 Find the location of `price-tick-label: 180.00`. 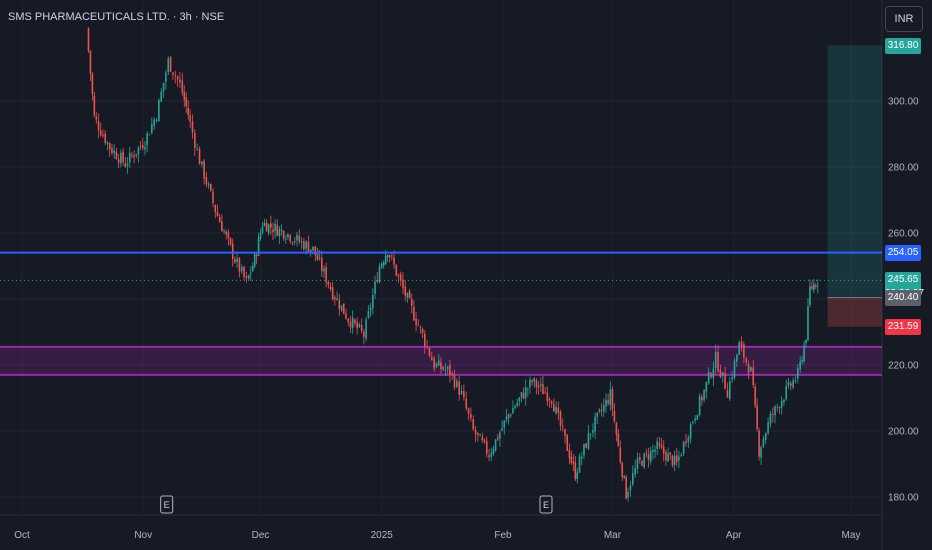

price-tick-label: 180.00 is located at coordinates (903, 498).